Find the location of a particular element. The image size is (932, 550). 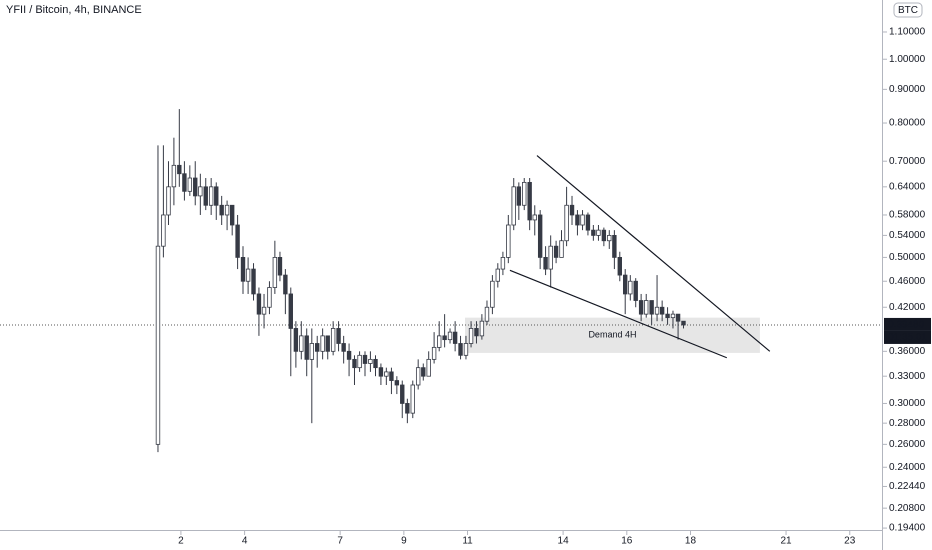

countdown-label: 01:35:01 is located at coordinates (907, 337).